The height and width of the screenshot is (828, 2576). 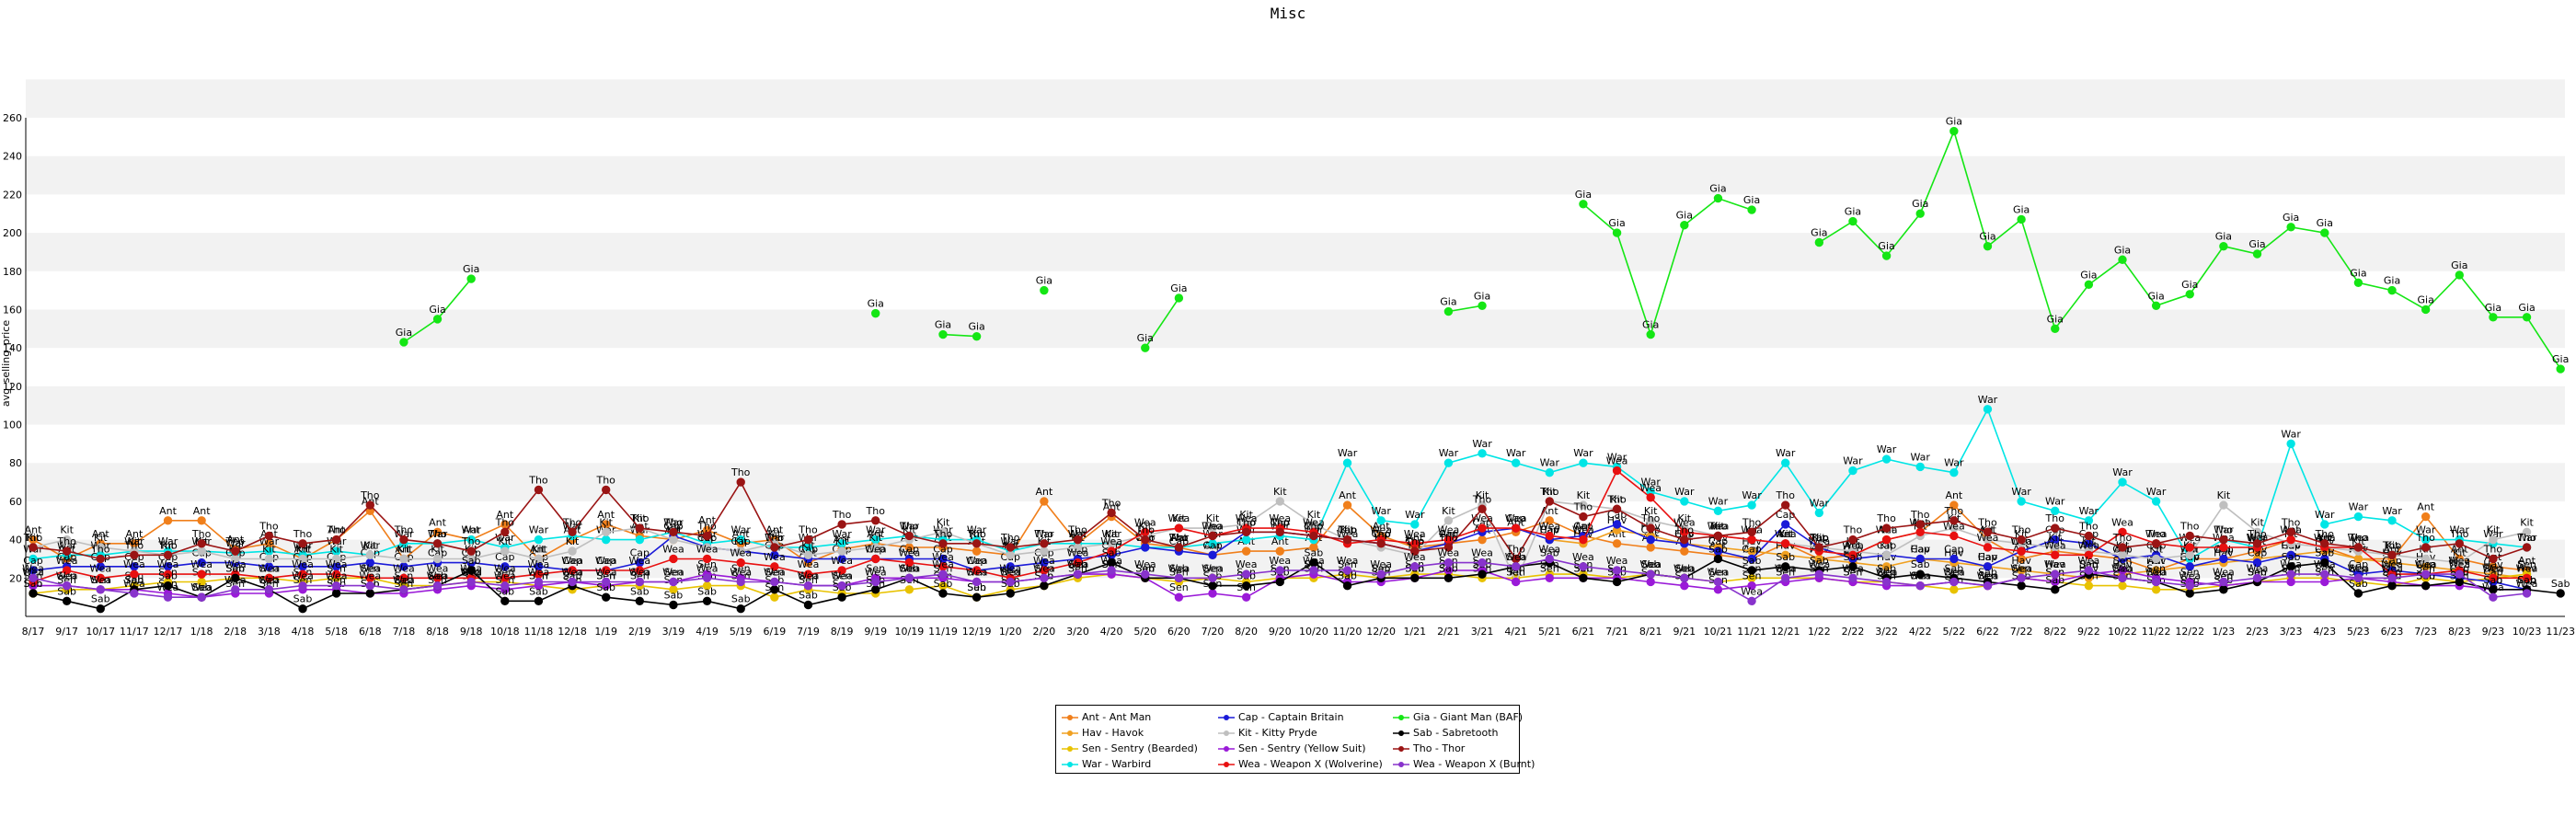 I want to click on x-tick-label: 1/20, so click(x=1010, y=632).